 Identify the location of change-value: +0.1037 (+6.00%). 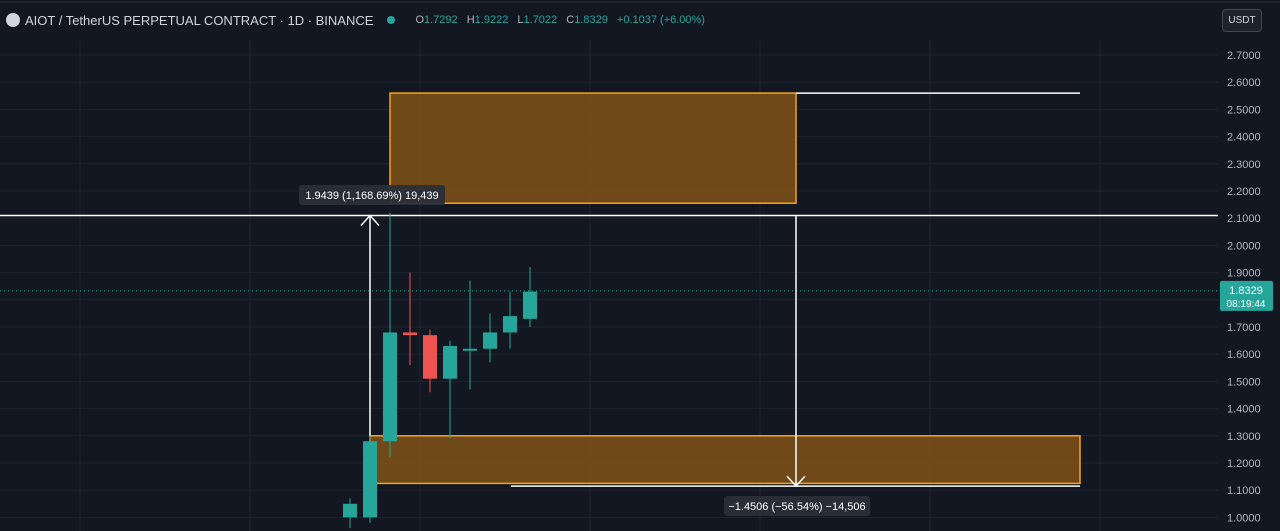
(660, 20).